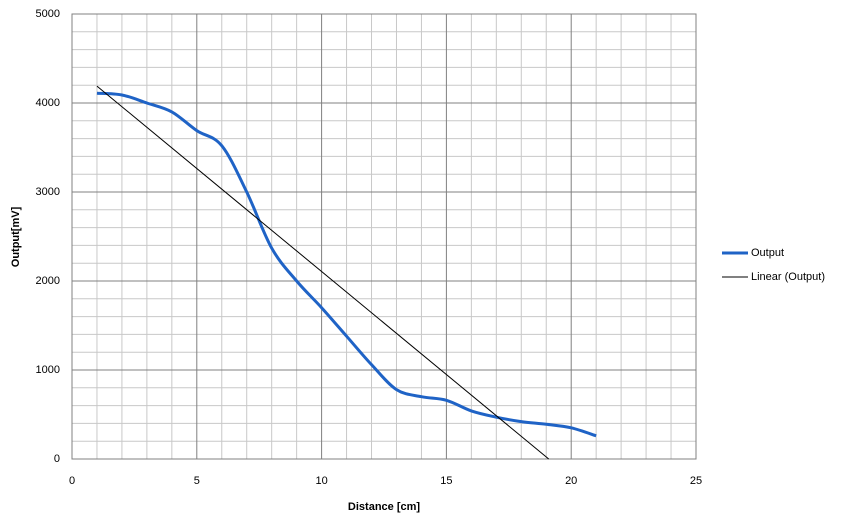 Image resolution: width=841 pixels, height=521 pixels. Describe the element at coordinates (384, 507) in the screenshot. I see `x-axis-title: Distance [cm]` at that location.